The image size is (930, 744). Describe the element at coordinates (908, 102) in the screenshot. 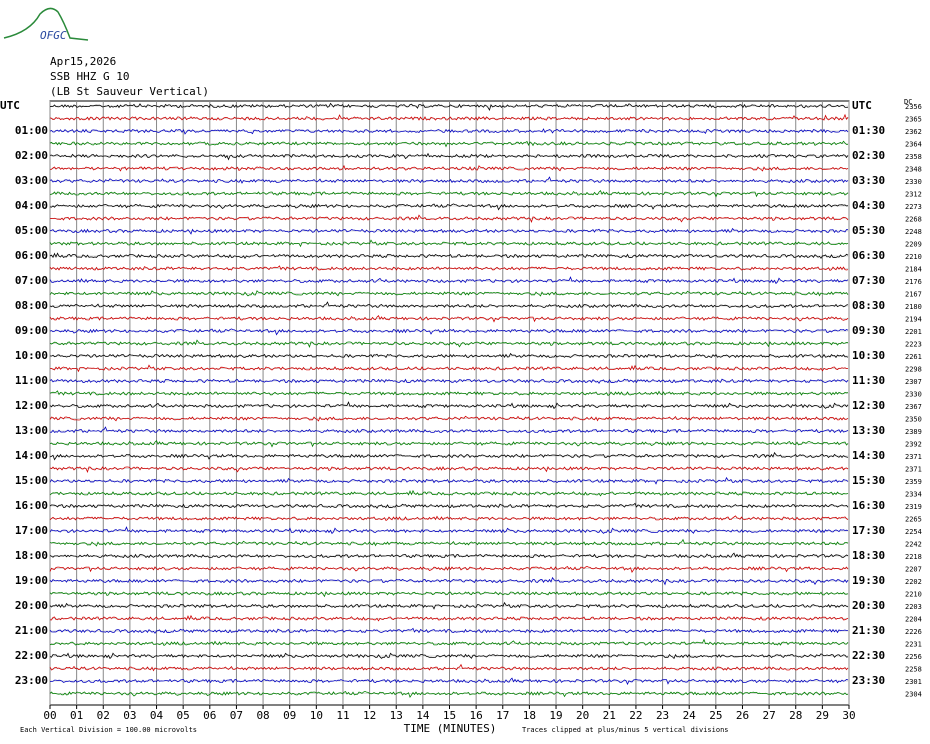

I see `dc-label: DC` at that location.